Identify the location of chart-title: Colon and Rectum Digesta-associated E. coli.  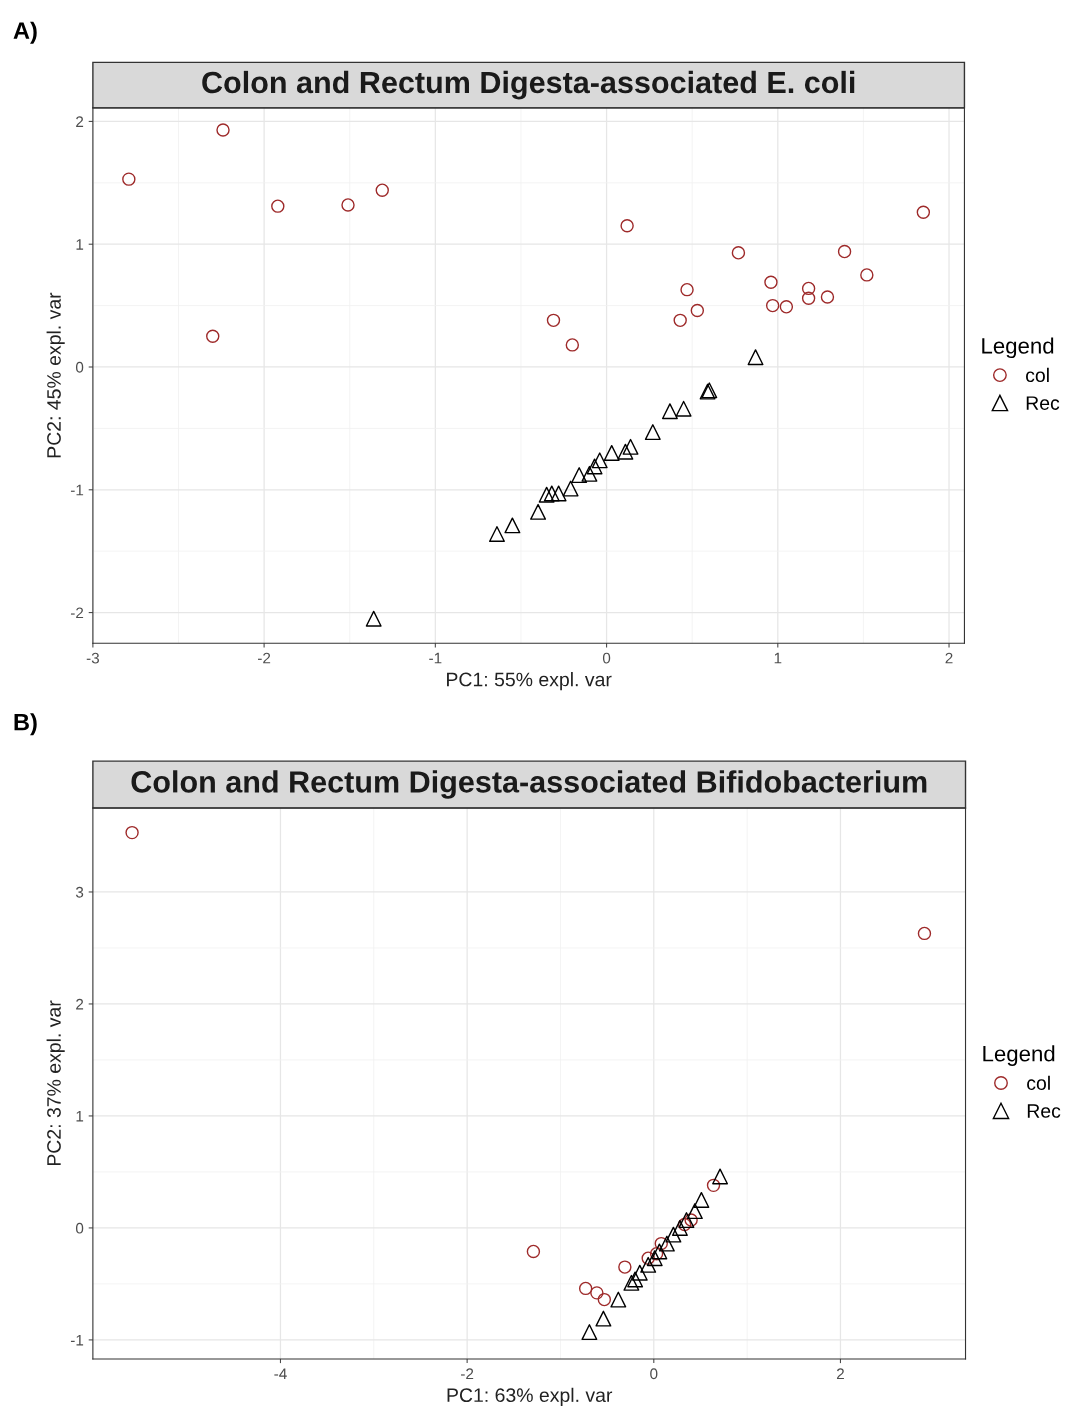
(528, 85).